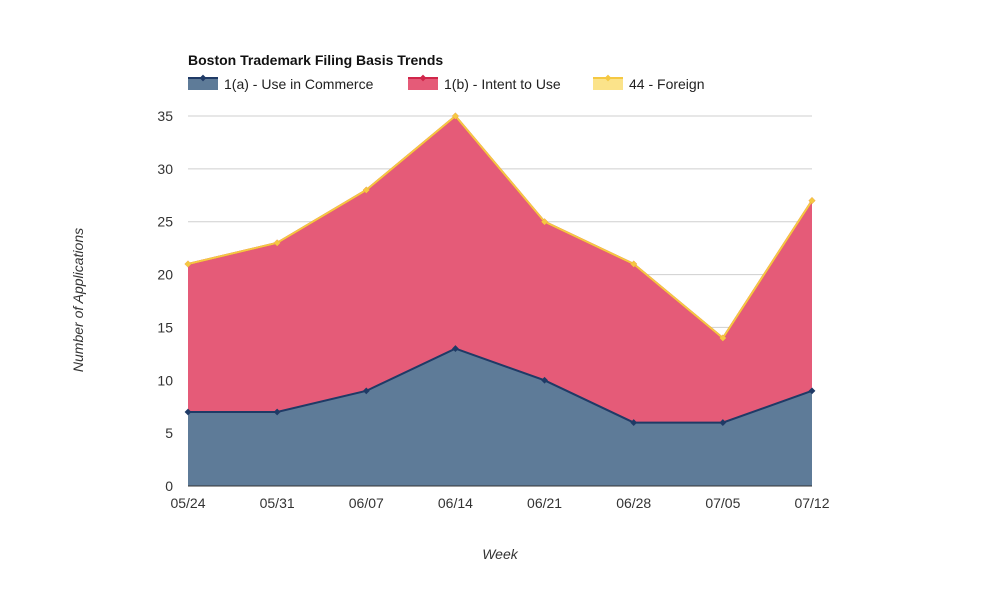 Image resolution: width=1000 pixels, height=600 pixels. Describe the element at coordinates (165, 380) in the screenshot. I see `y-tick-label: 10` at that location.